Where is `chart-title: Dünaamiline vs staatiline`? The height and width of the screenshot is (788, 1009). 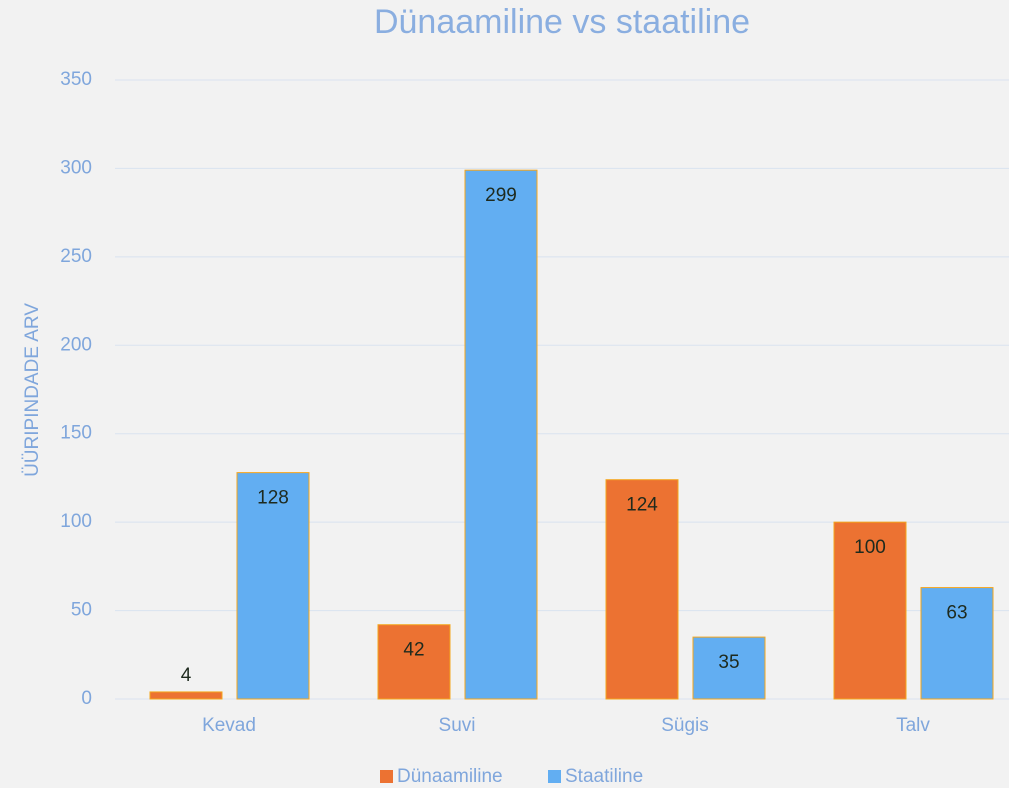 chart-title: Dünaamiline vs staatiline is located at coordinates (562, 22).